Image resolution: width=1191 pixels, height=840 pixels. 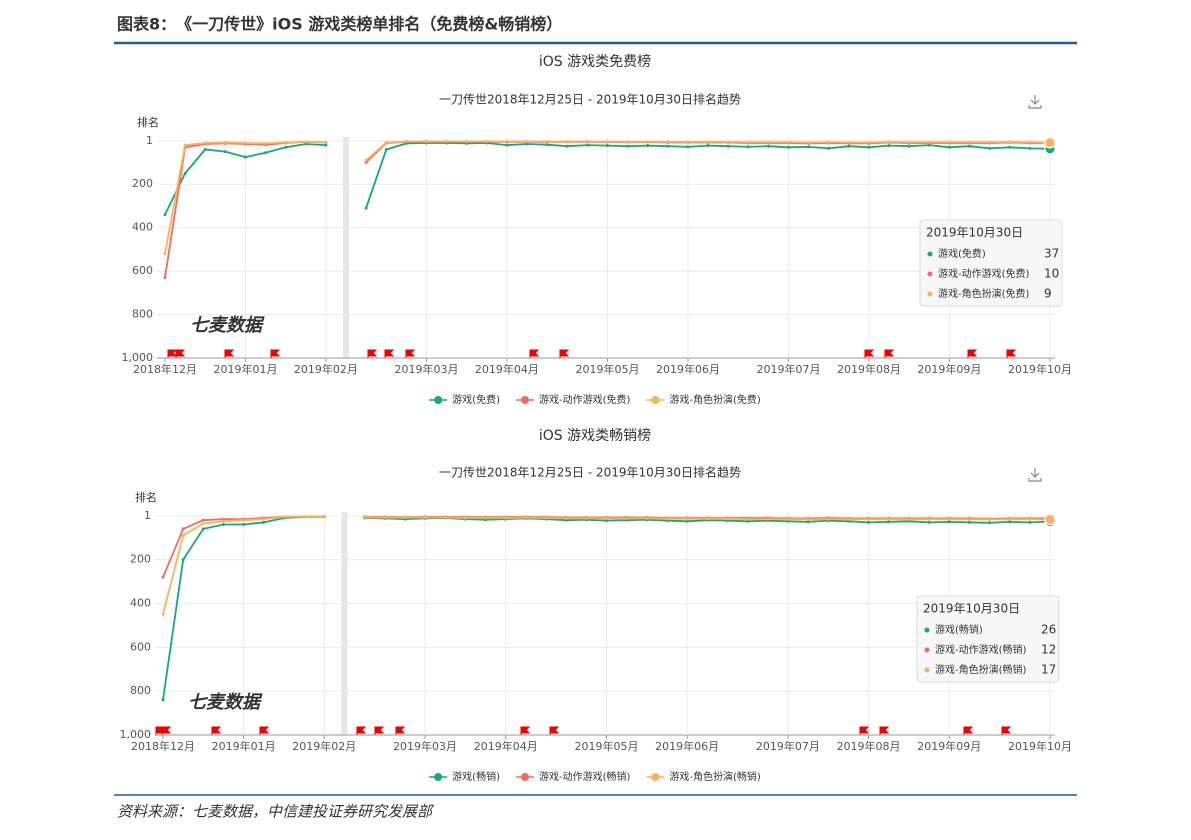 What do you see at coordinates (595, 435) in the screenshot?
I see `chart-title: iOS 游戏类畅销榜` at bounding box center [595, 435].